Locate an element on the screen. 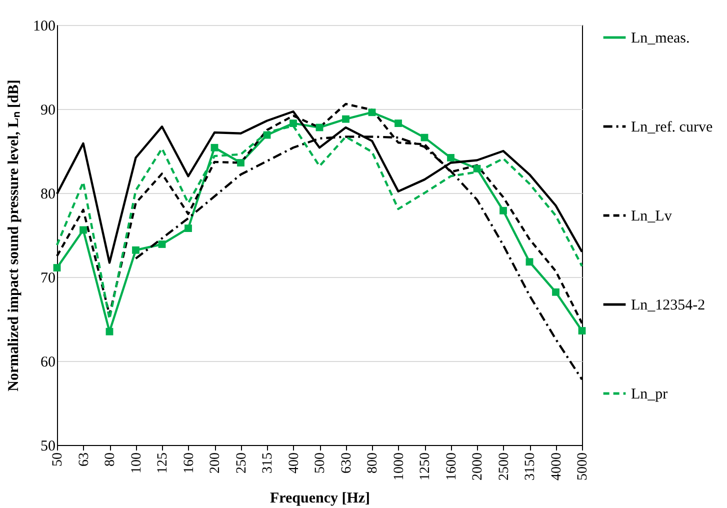 Image resolution: width=727 pixels, height=508 pixels. legend-label: Ln_pr is located at coordinates (649, 394).